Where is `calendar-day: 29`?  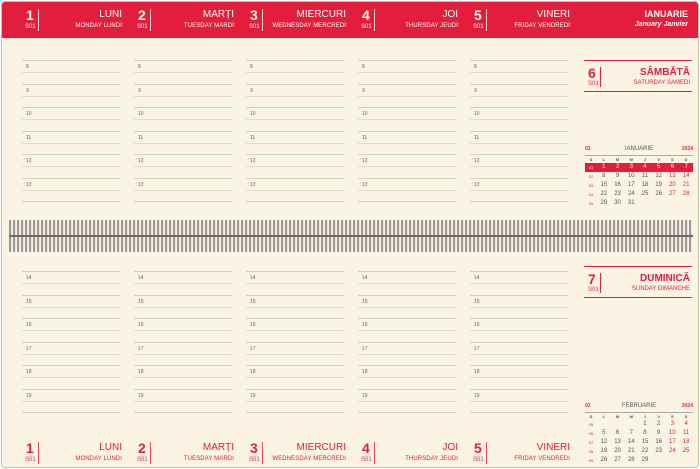
calendar-day: 29 is located at coordinates (645, 460).